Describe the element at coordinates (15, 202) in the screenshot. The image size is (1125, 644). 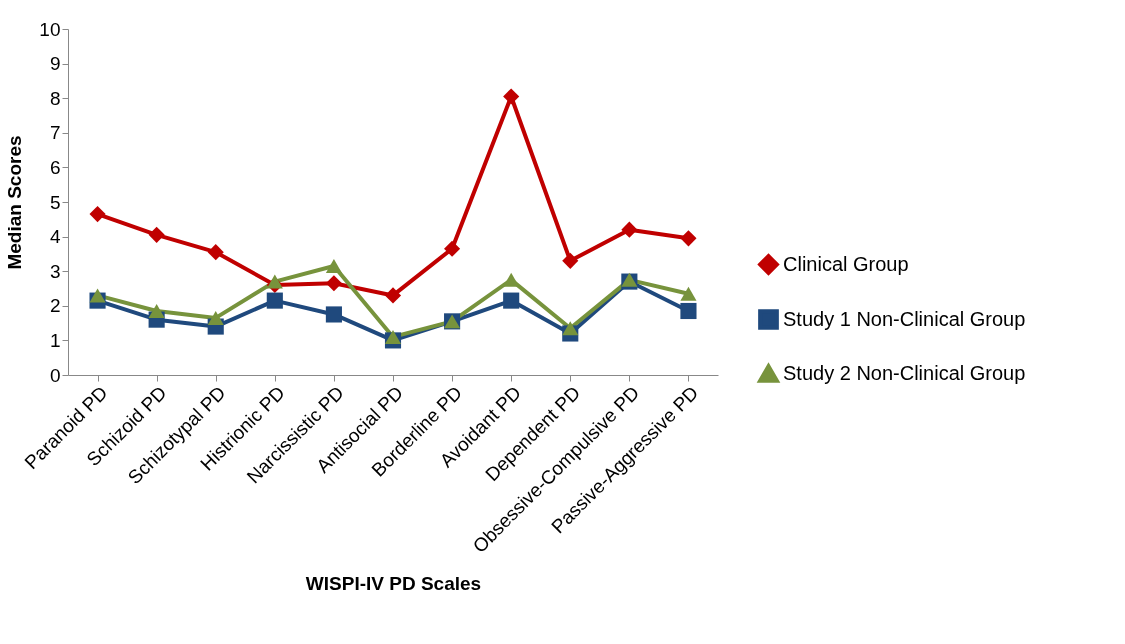
I see `y-axis-title: Median Scores` at that location.